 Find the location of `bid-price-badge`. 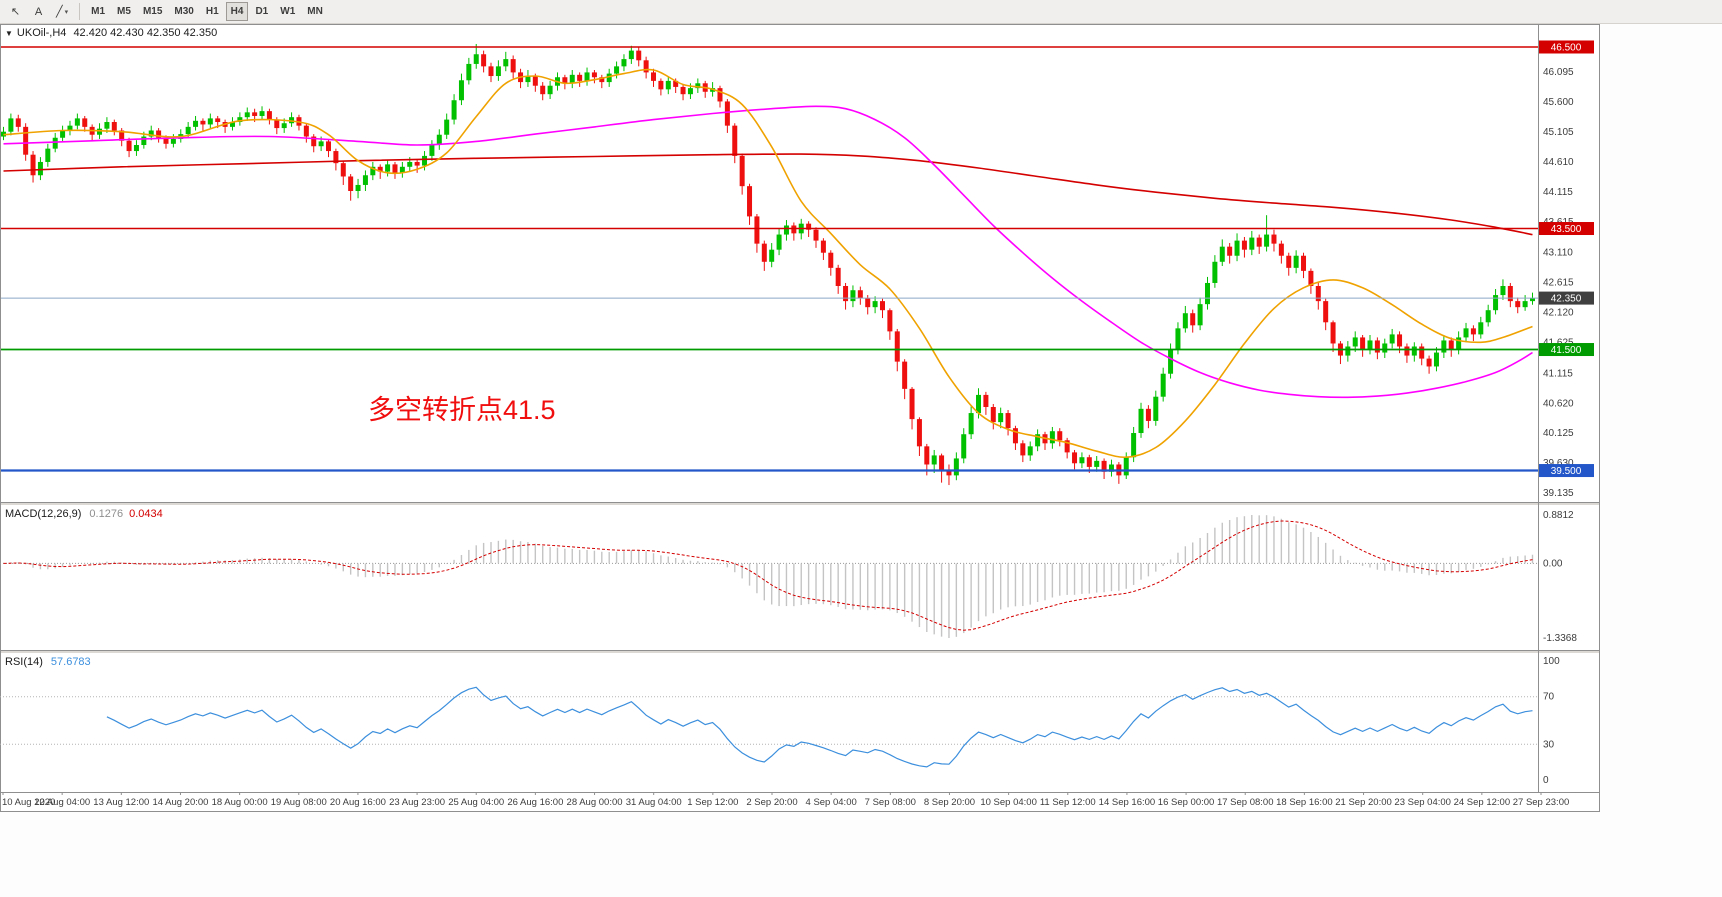

bid-price-badge is located at coordinates (1566, 298).